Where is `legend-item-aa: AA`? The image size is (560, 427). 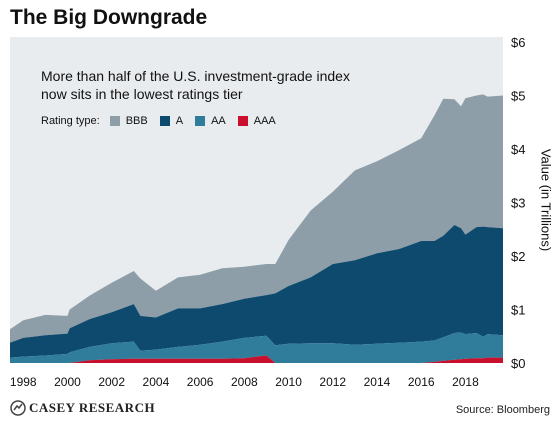
legend-item-aa: AA is located at coordinates (210, 121).